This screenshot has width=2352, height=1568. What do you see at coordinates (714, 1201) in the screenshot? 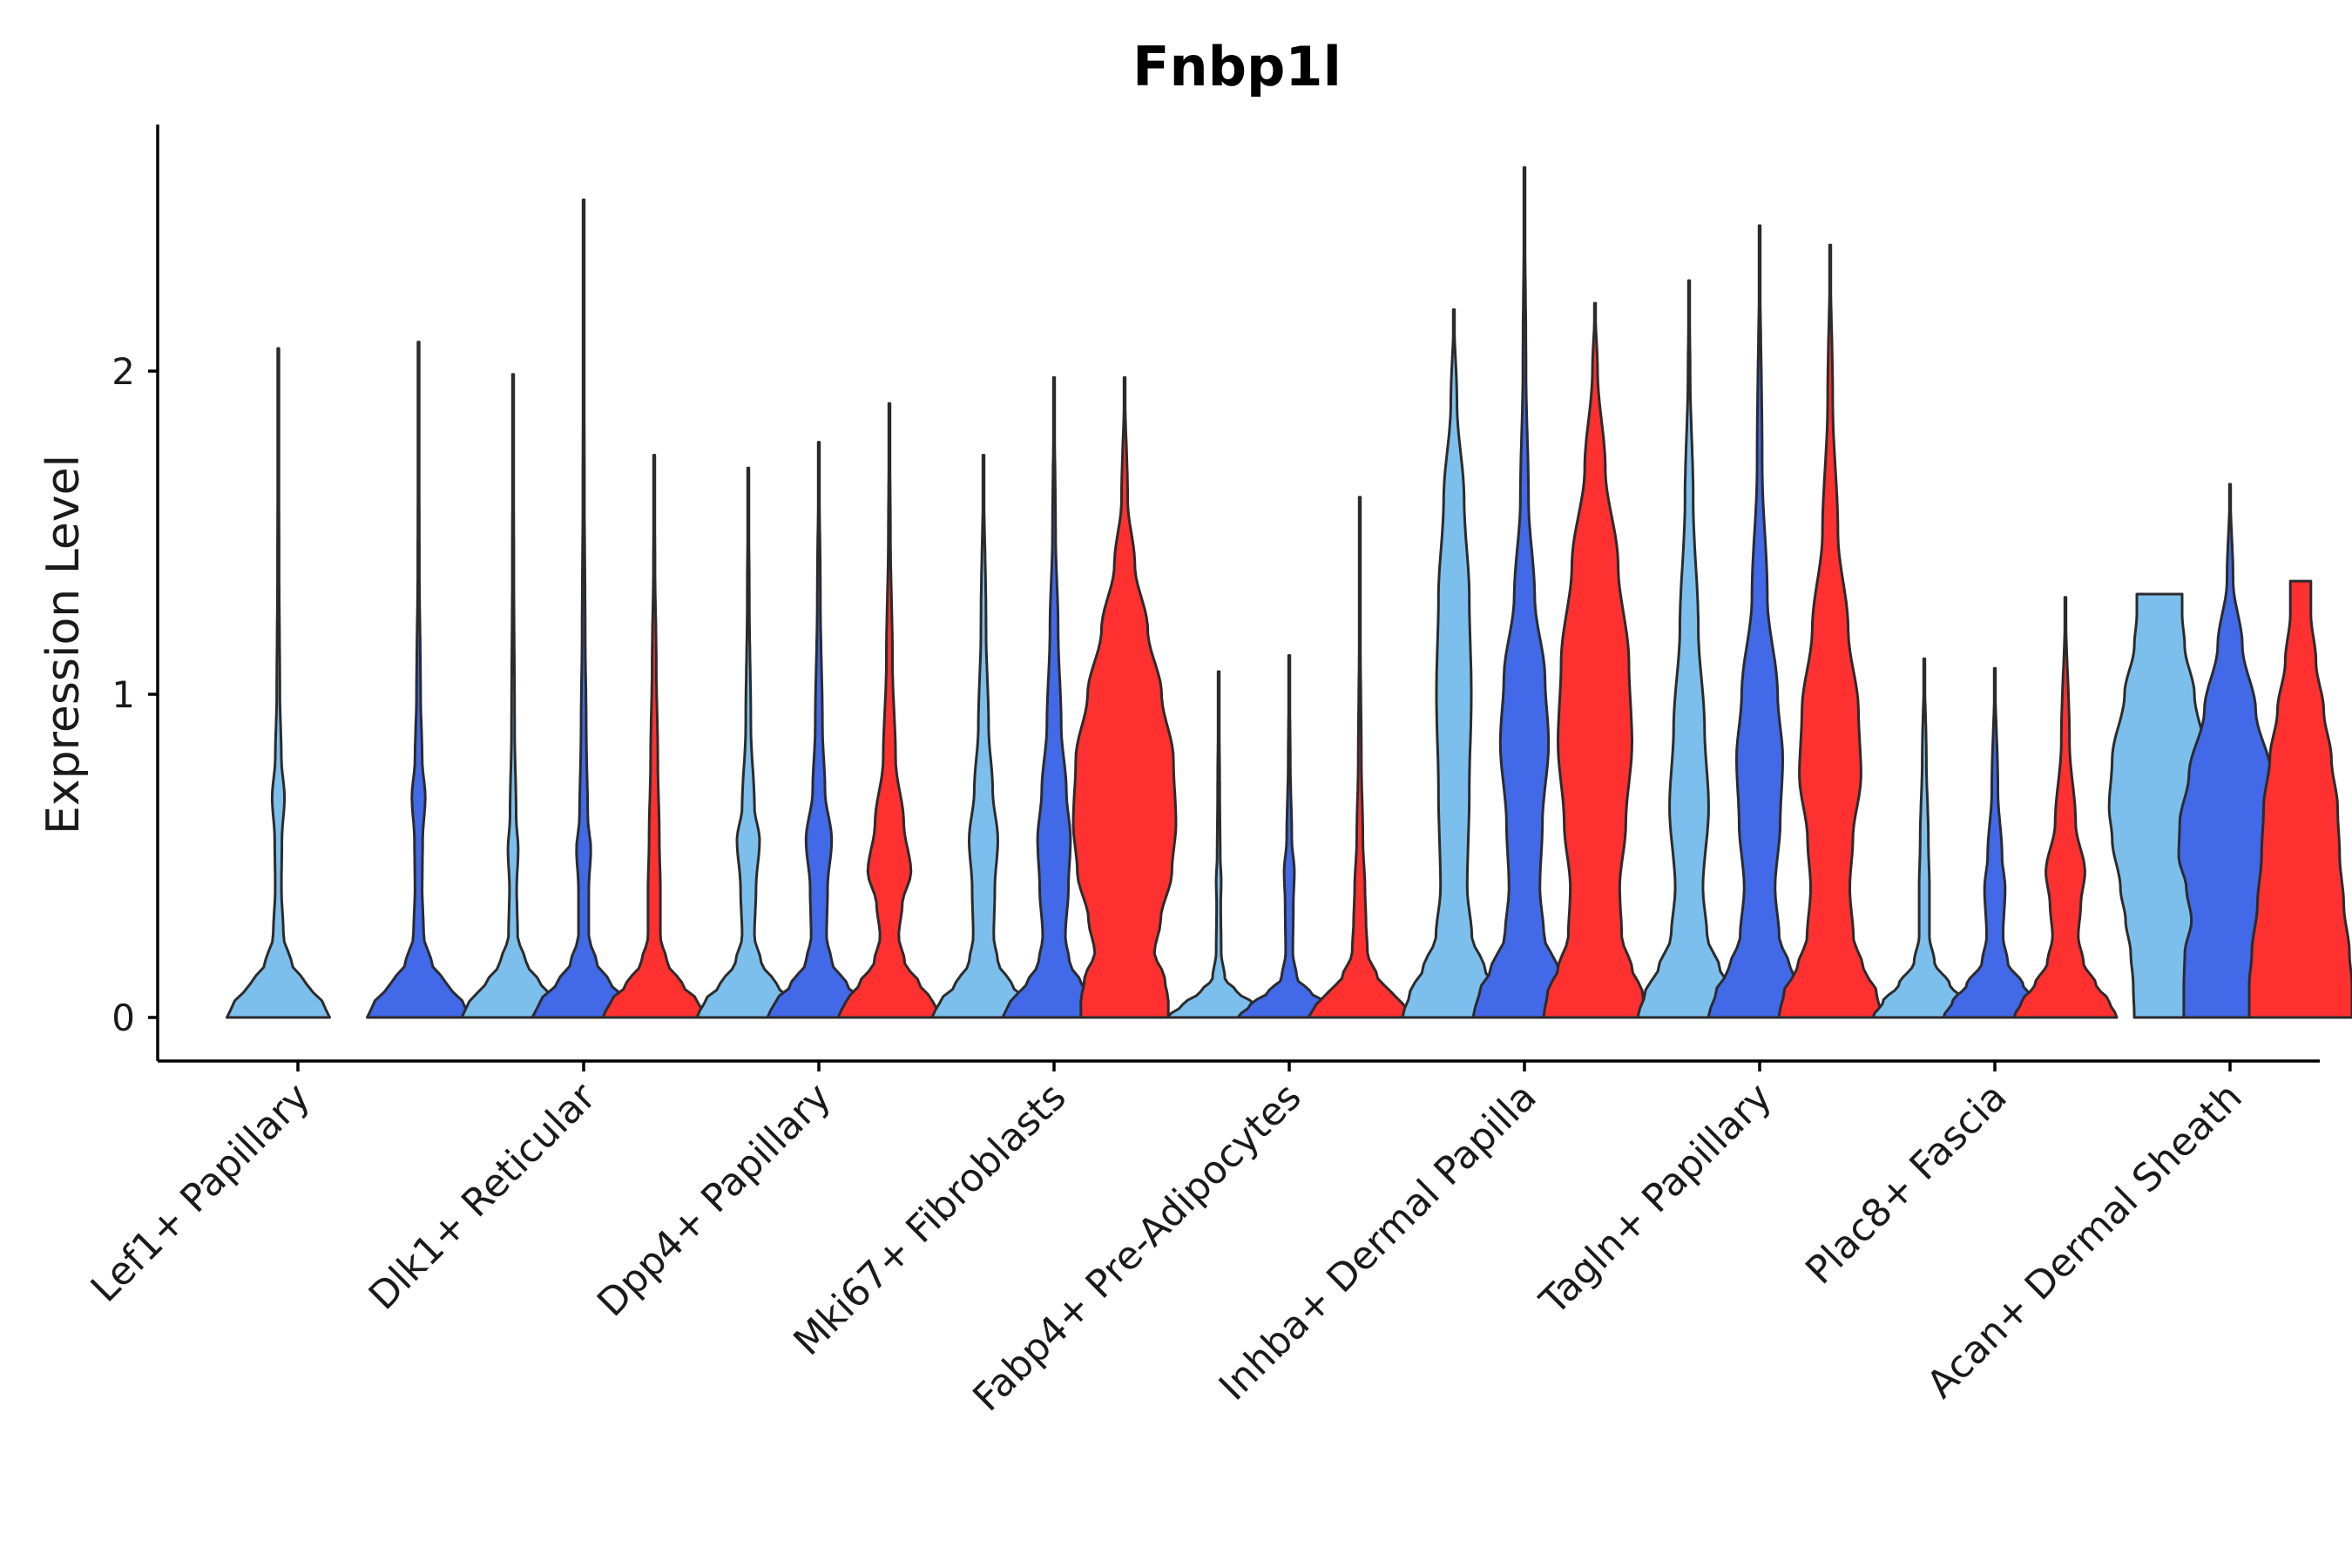
I see `x-tick-label: Dpp4+ Papillary` at bounding box center [714, 1201].